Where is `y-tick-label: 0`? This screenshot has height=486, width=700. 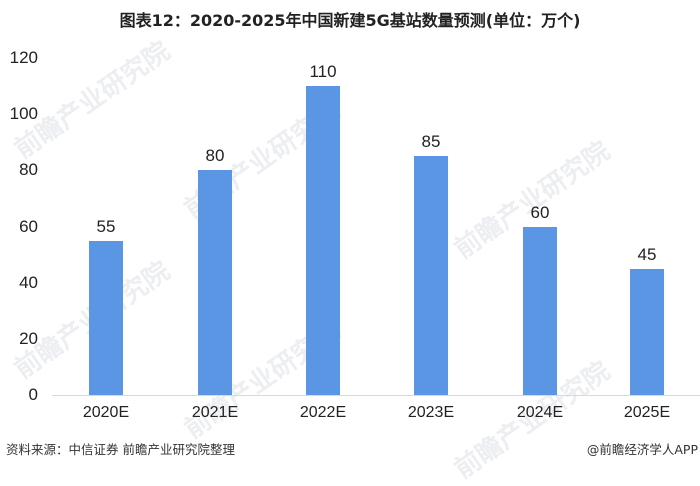
y-tick-label: 0 is located at coordinates (33, 394).